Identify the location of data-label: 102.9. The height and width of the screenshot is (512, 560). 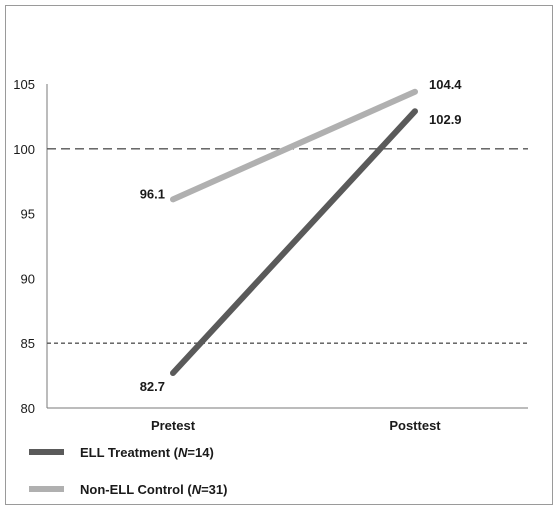
(445, 119).